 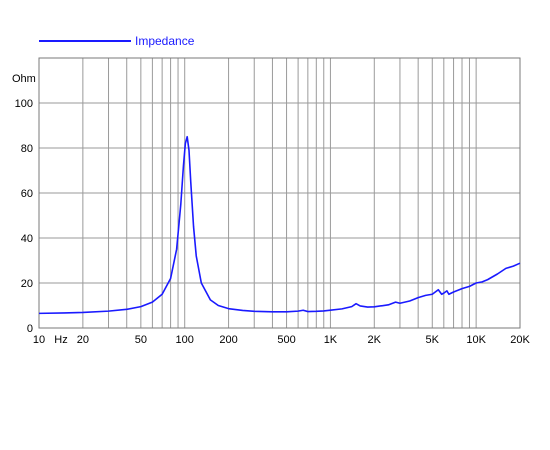 I want to click on legend-label: Impedance, so click(x=165, y=41).